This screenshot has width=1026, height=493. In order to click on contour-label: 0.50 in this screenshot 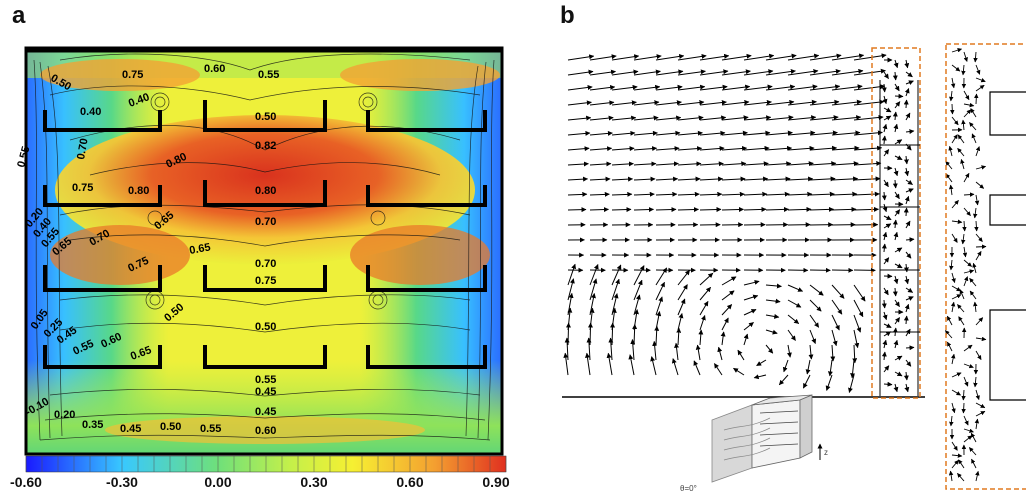, I will do `click(170, 427)`.